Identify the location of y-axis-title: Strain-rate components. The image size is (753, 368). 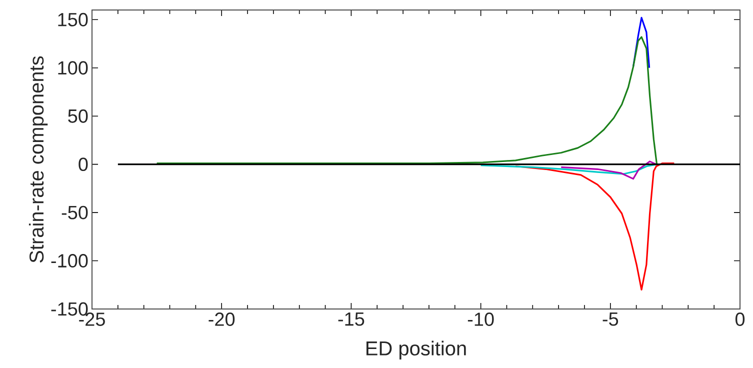
(38, 159).